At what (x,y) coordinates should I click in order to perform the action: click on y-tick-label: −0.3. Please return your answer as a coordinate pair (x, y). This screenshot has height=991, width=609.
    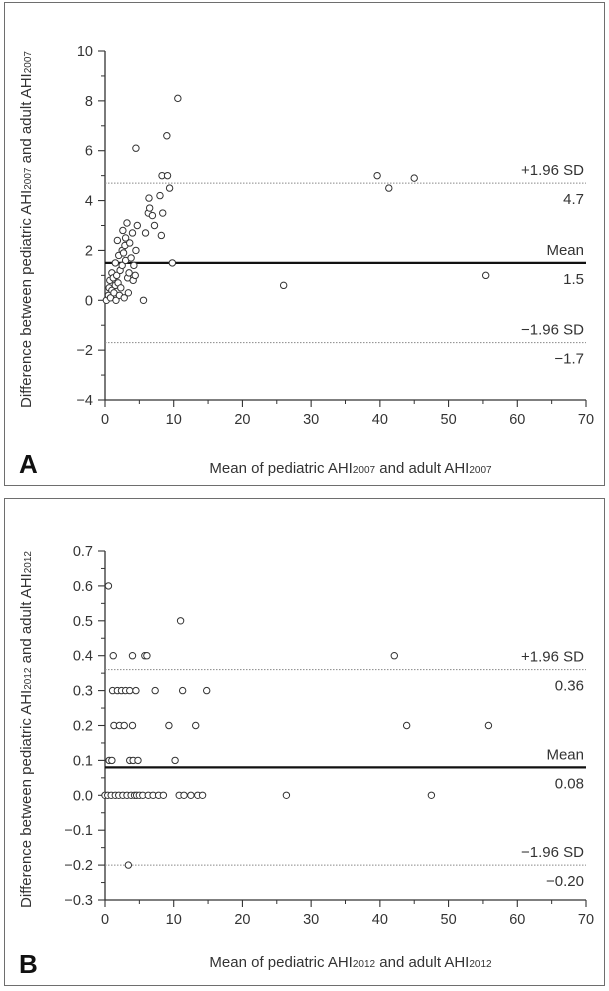
    Looking at the image, I should click on (78, 901).